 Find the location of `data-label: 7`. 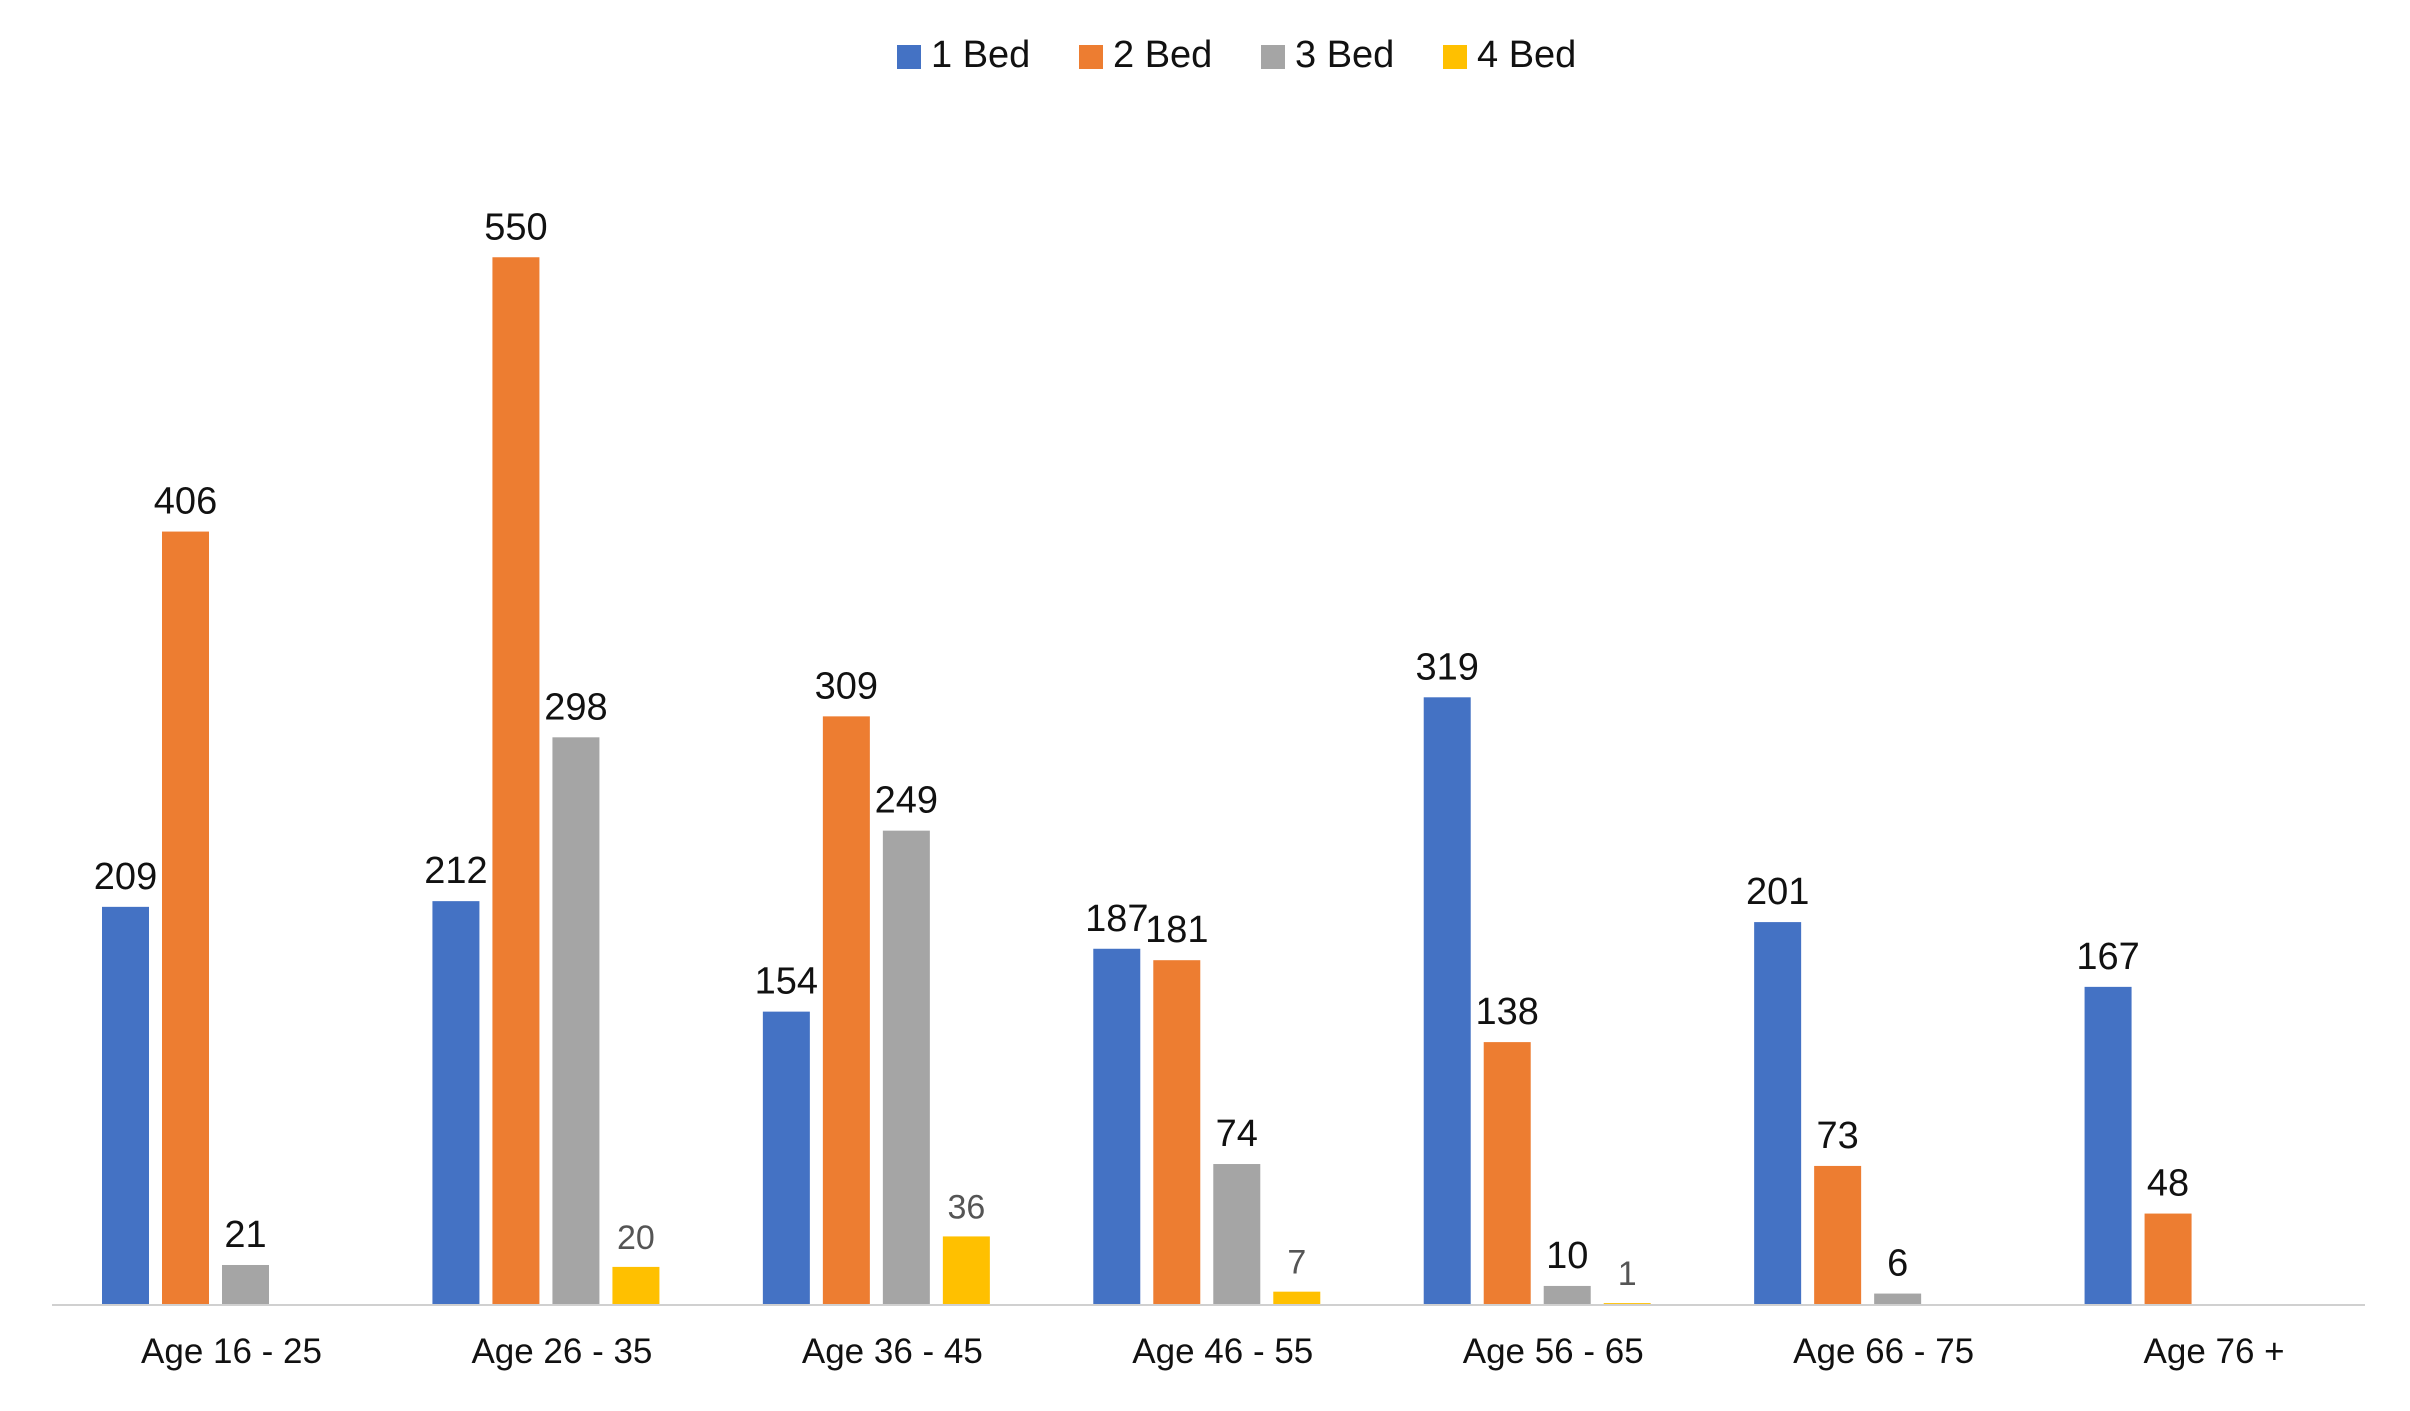

data-label: 7 is located at coordinates (1296, 1263).